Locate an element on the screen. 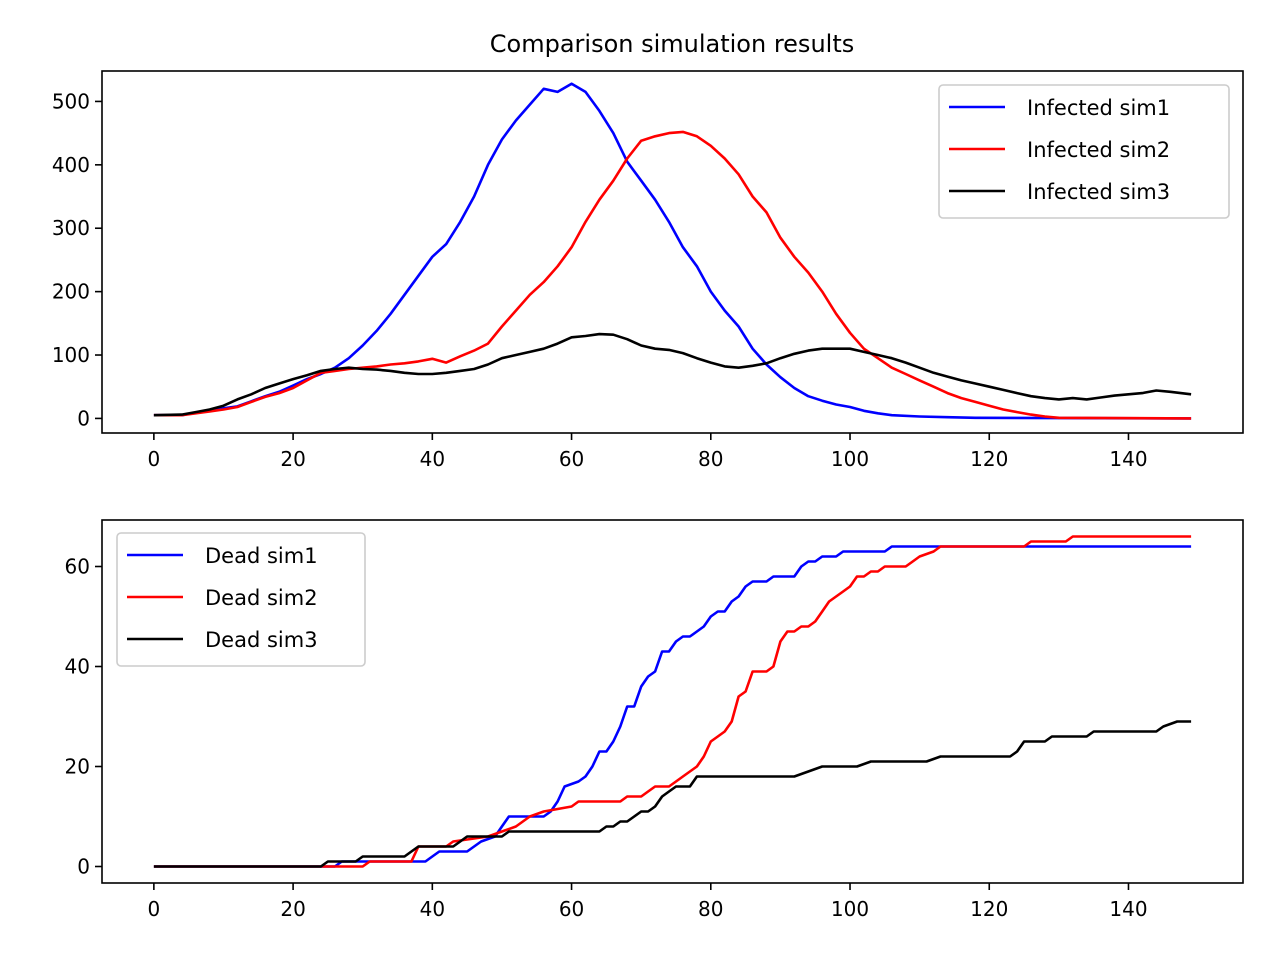 The image size is (1280, 960). legend-label: Dead sim2 is located at coordinates (261, 598).